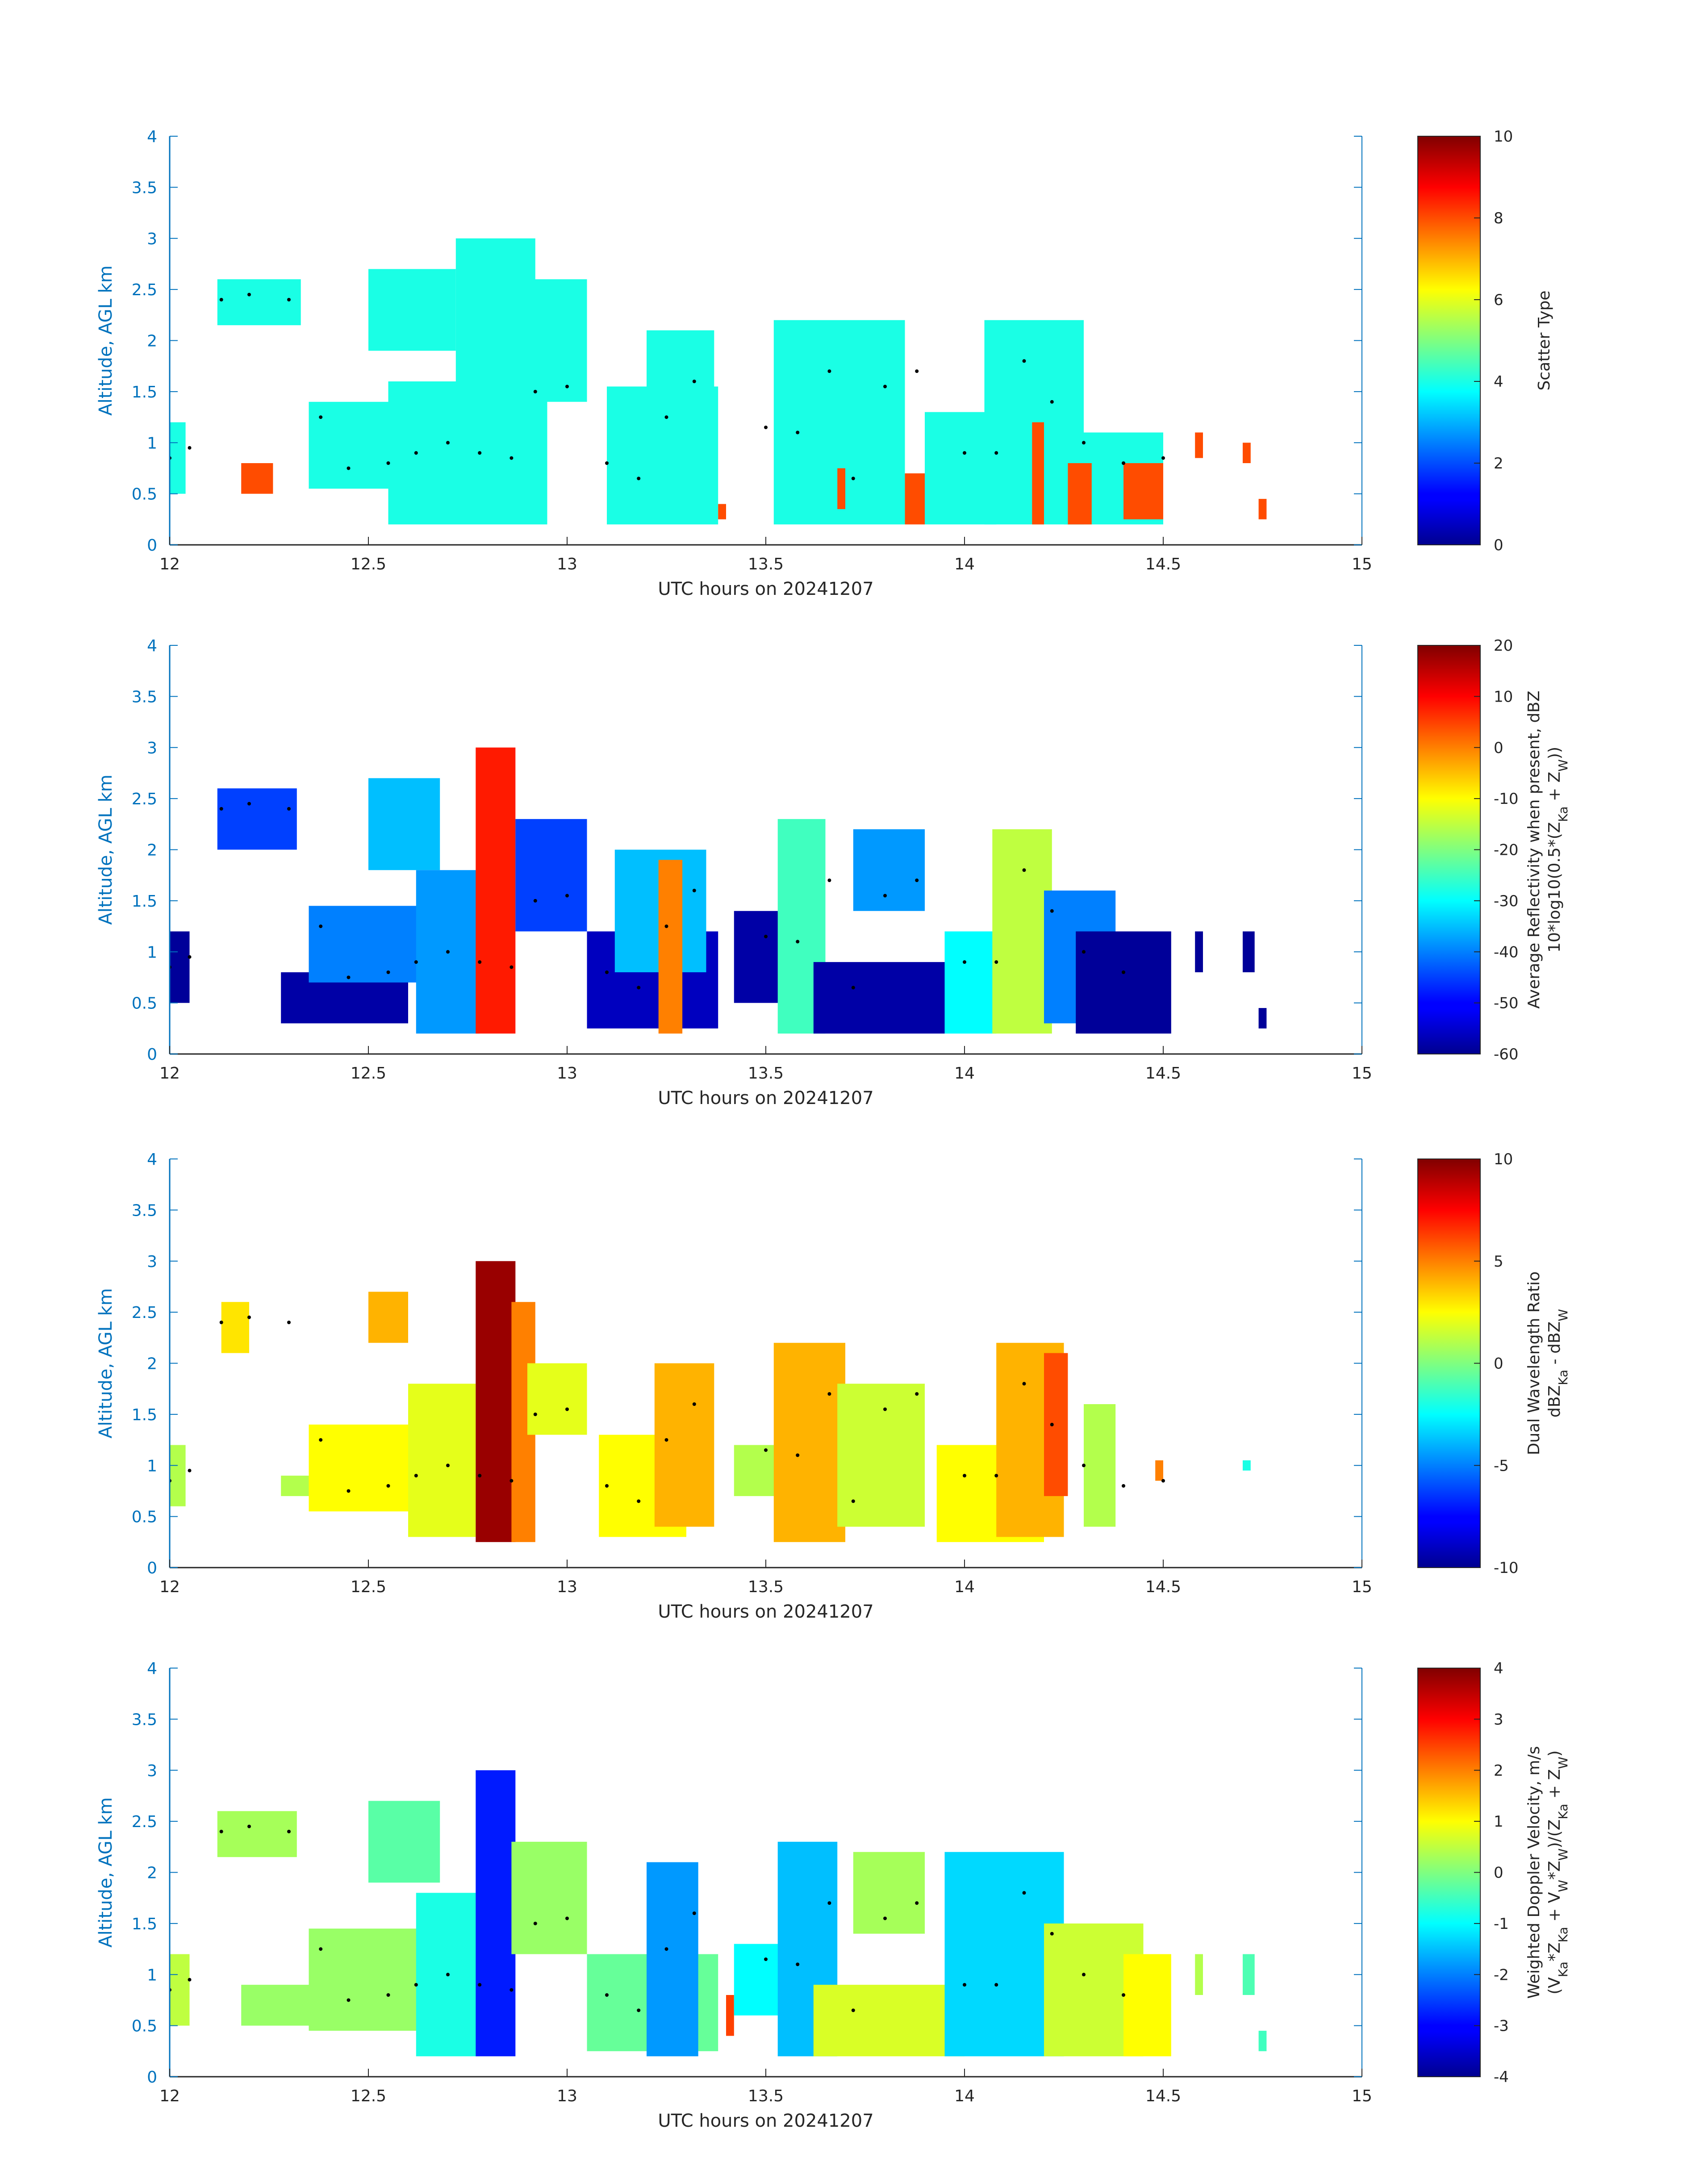 Image resolution: width=1708 pixels, height=2179 pixels. What do you see at coordinates (144, 2027) in the screenshot?
I see `y-tick-label: 0.5` at bounding box center [144, 2027].